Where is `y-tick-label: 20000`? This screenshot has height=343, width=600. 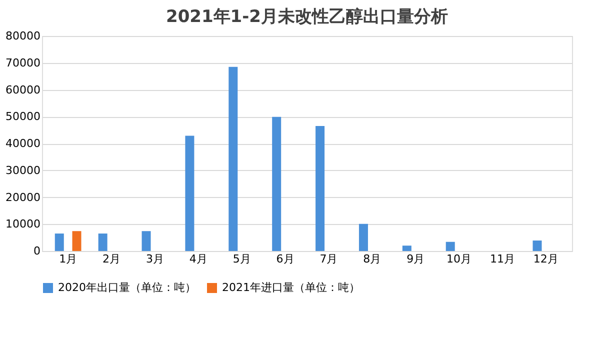
y-tick-label: 20000 is located at coordinates (23, 197).